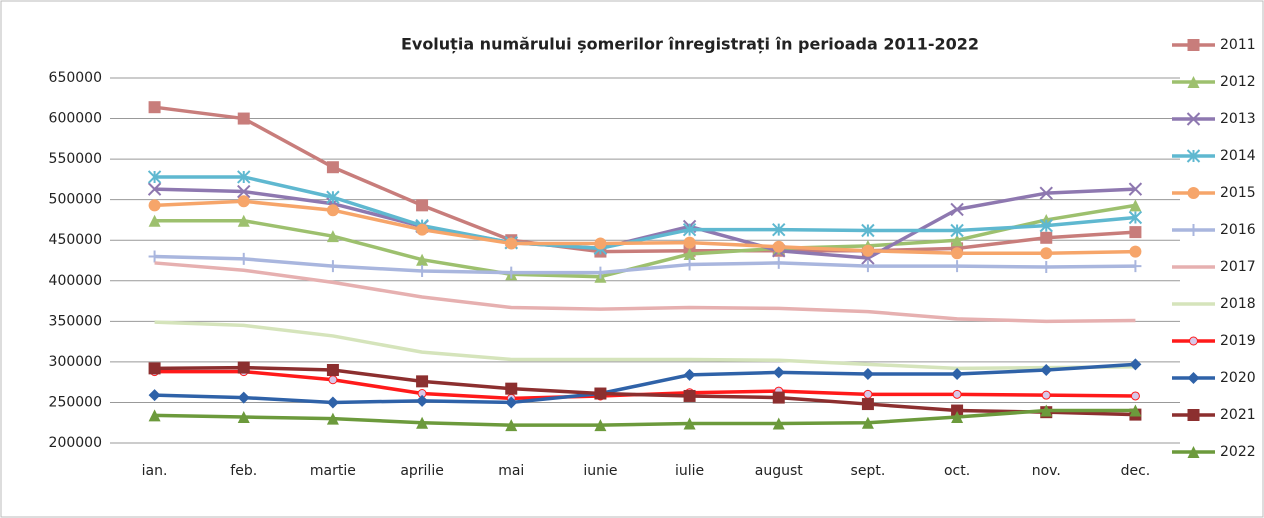 This screenshot has width=1264, height=518. What do you see at coordinates (75, 402) in the screenshot?
I see `y-tick-label: 250000` at bounding box center [75, 402].